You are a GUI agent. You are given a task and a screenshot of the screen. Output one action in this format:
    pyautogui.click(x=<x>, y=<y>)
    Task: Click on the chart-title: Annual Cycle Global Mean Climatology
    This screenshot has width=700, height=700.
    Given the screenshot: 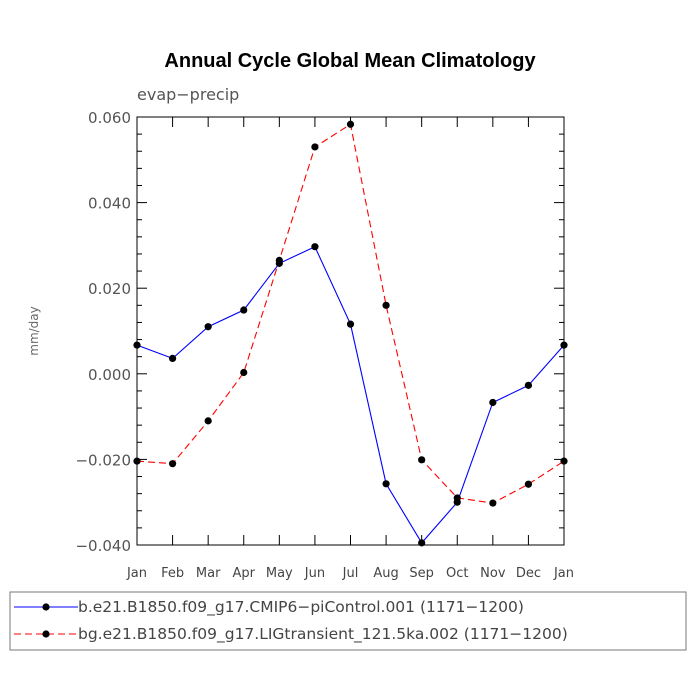 What is the action you would take?
    pyautogui.click(x=350, y=61)
    